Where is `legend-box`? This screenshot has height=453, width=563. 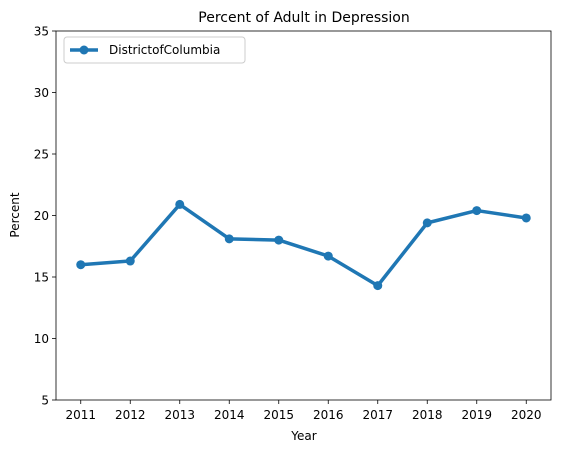
legend-box is located at coordinates (154, 50).